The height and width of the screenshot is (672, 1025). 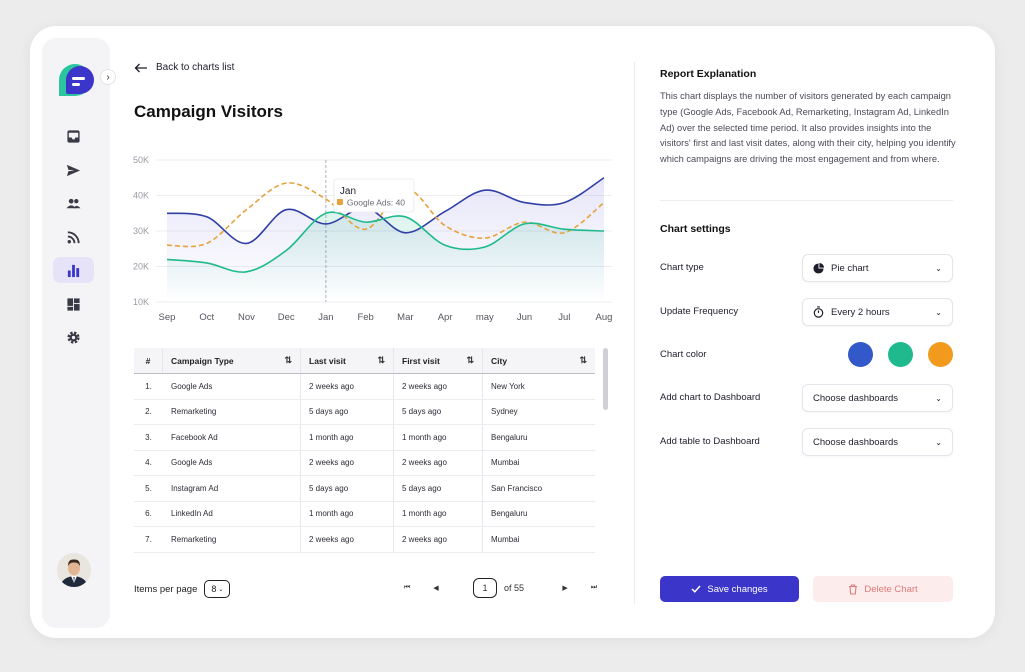 I want to click on sidebar-item-users, so click(x=73, y=203).